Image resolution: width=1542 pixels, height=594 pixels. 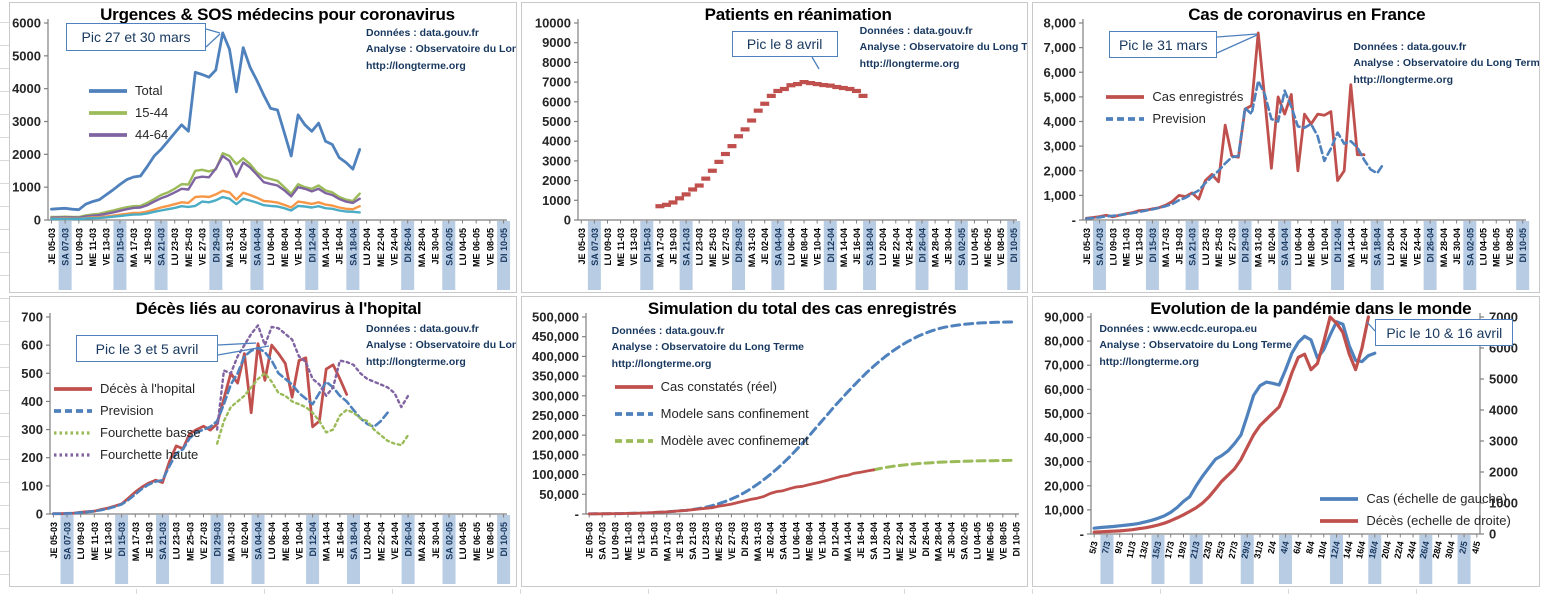 I want to click on svg-text: LU 09-03, so click(x=1114, y=247).